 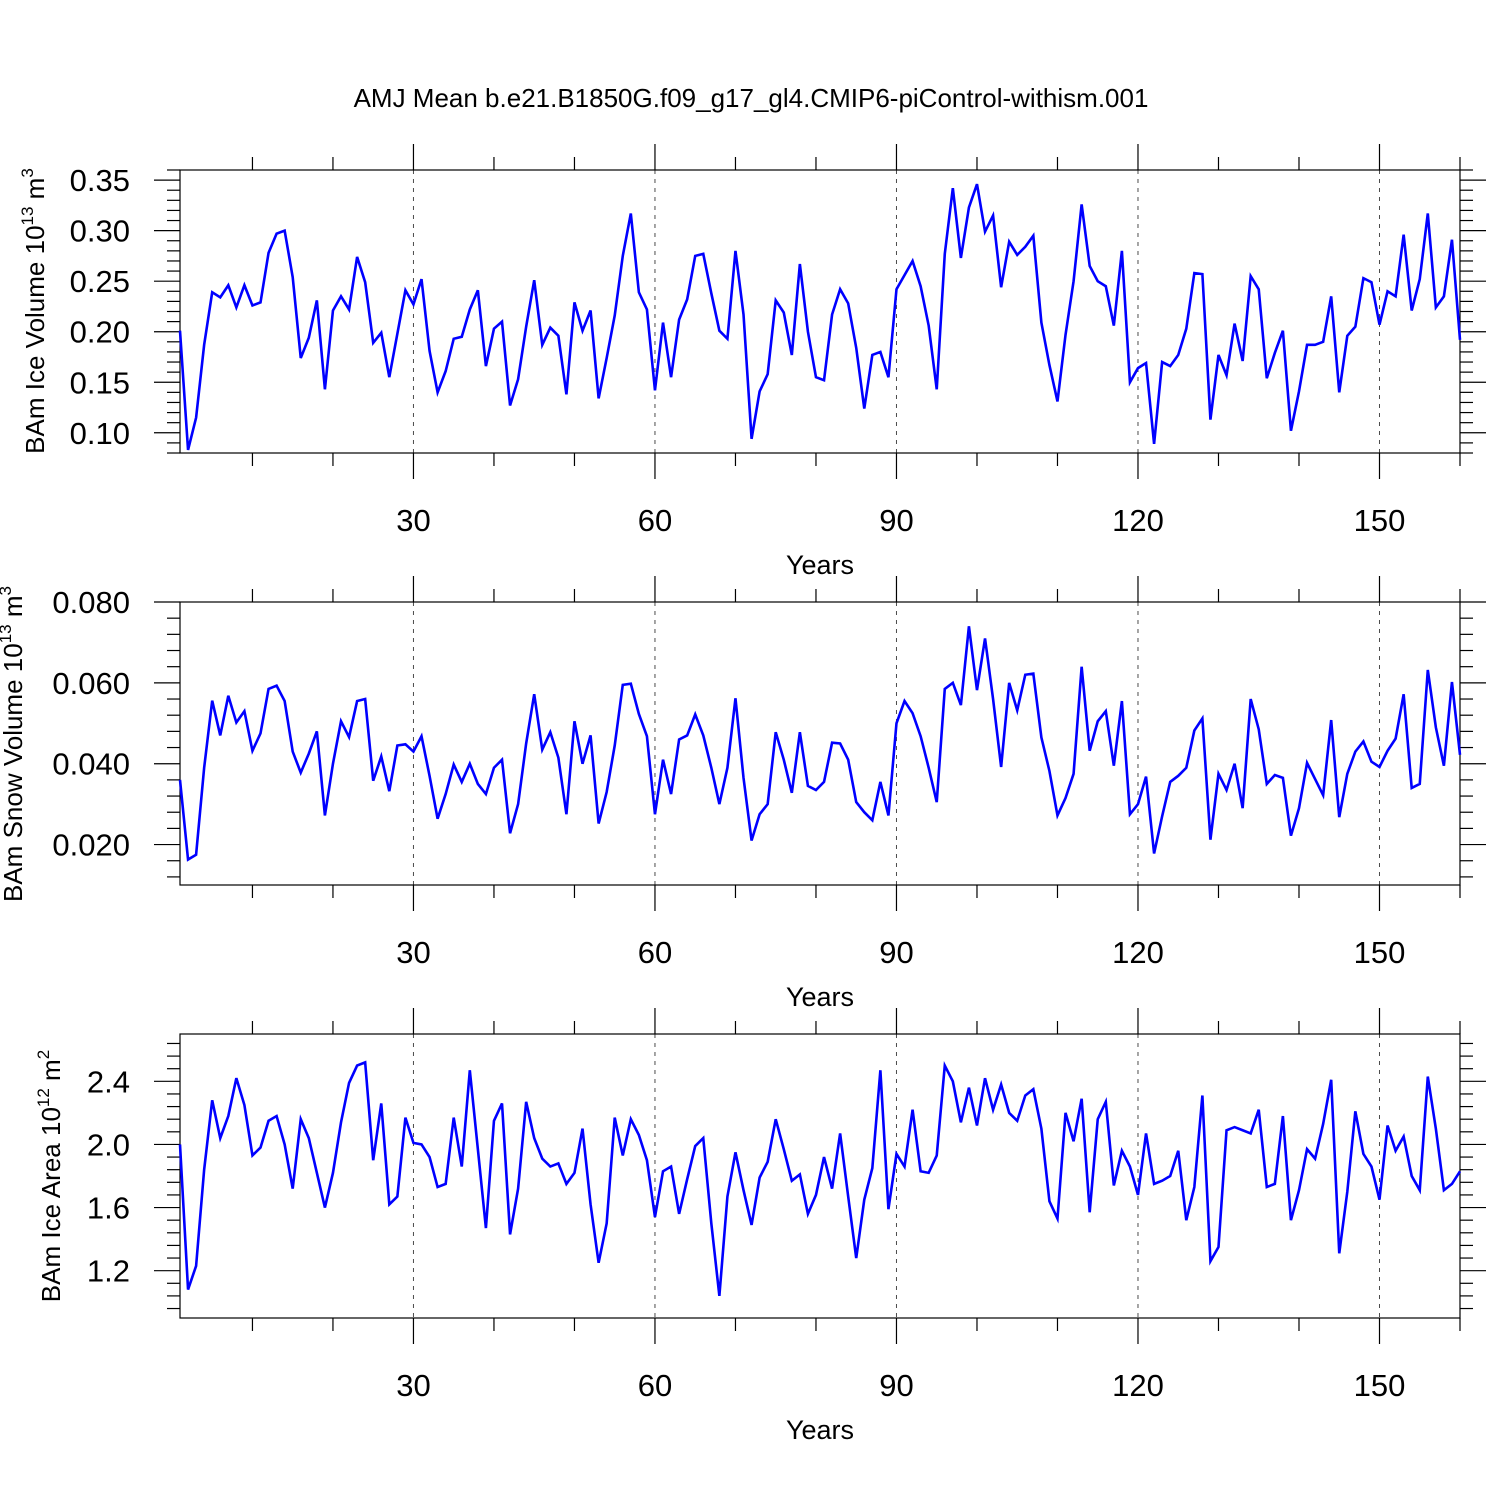 I want to click on y-tick-label: 0.060, so click(x=91, y=683).